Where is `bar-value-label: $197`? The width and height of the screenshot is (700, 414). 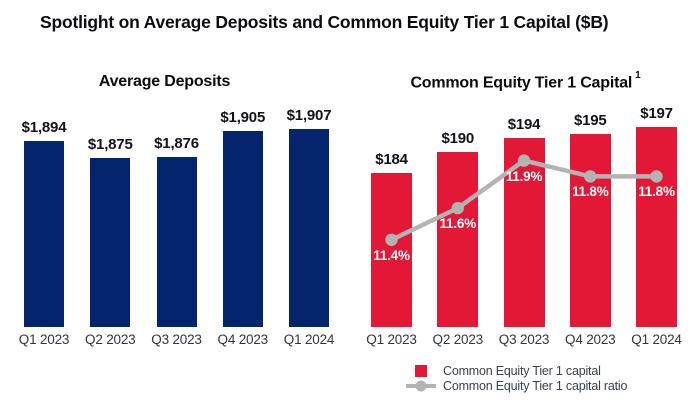
bar-value-label: $197 is located at coordinates (656, 113).